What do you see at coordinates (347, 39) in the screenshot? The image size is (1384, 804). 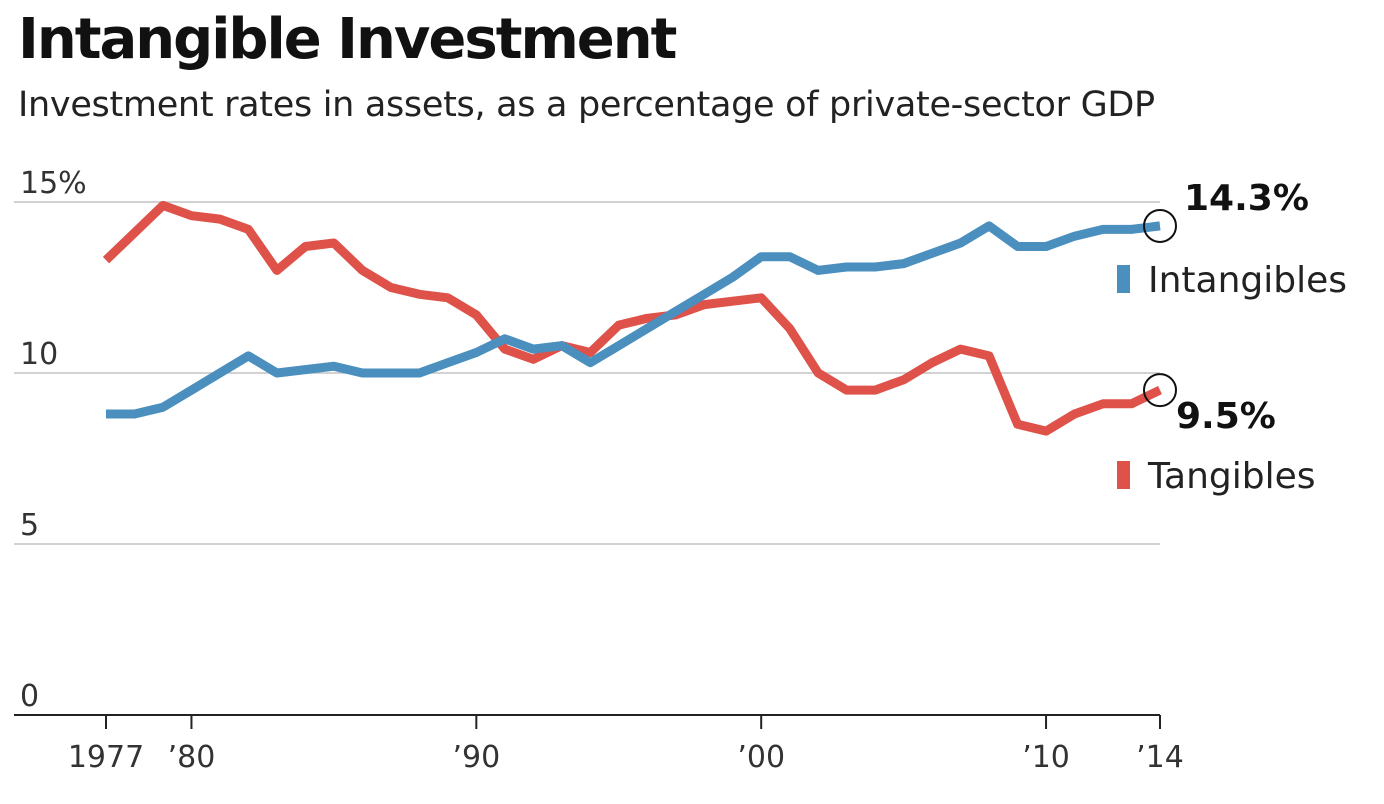 I see `chart-title: Intangible Investment` at bounding box center [347, 39].